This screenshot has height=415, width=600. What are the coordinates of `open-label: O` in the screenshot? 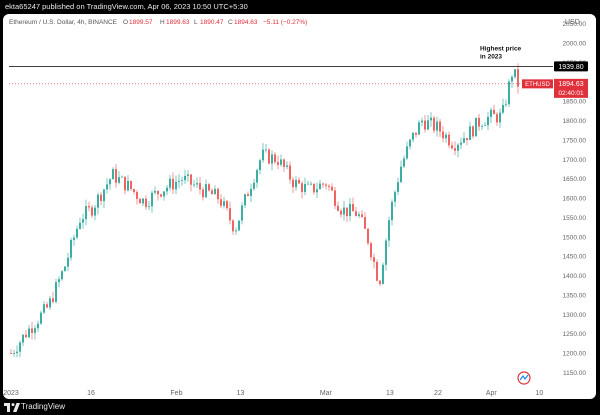 It's located at (125, 22).